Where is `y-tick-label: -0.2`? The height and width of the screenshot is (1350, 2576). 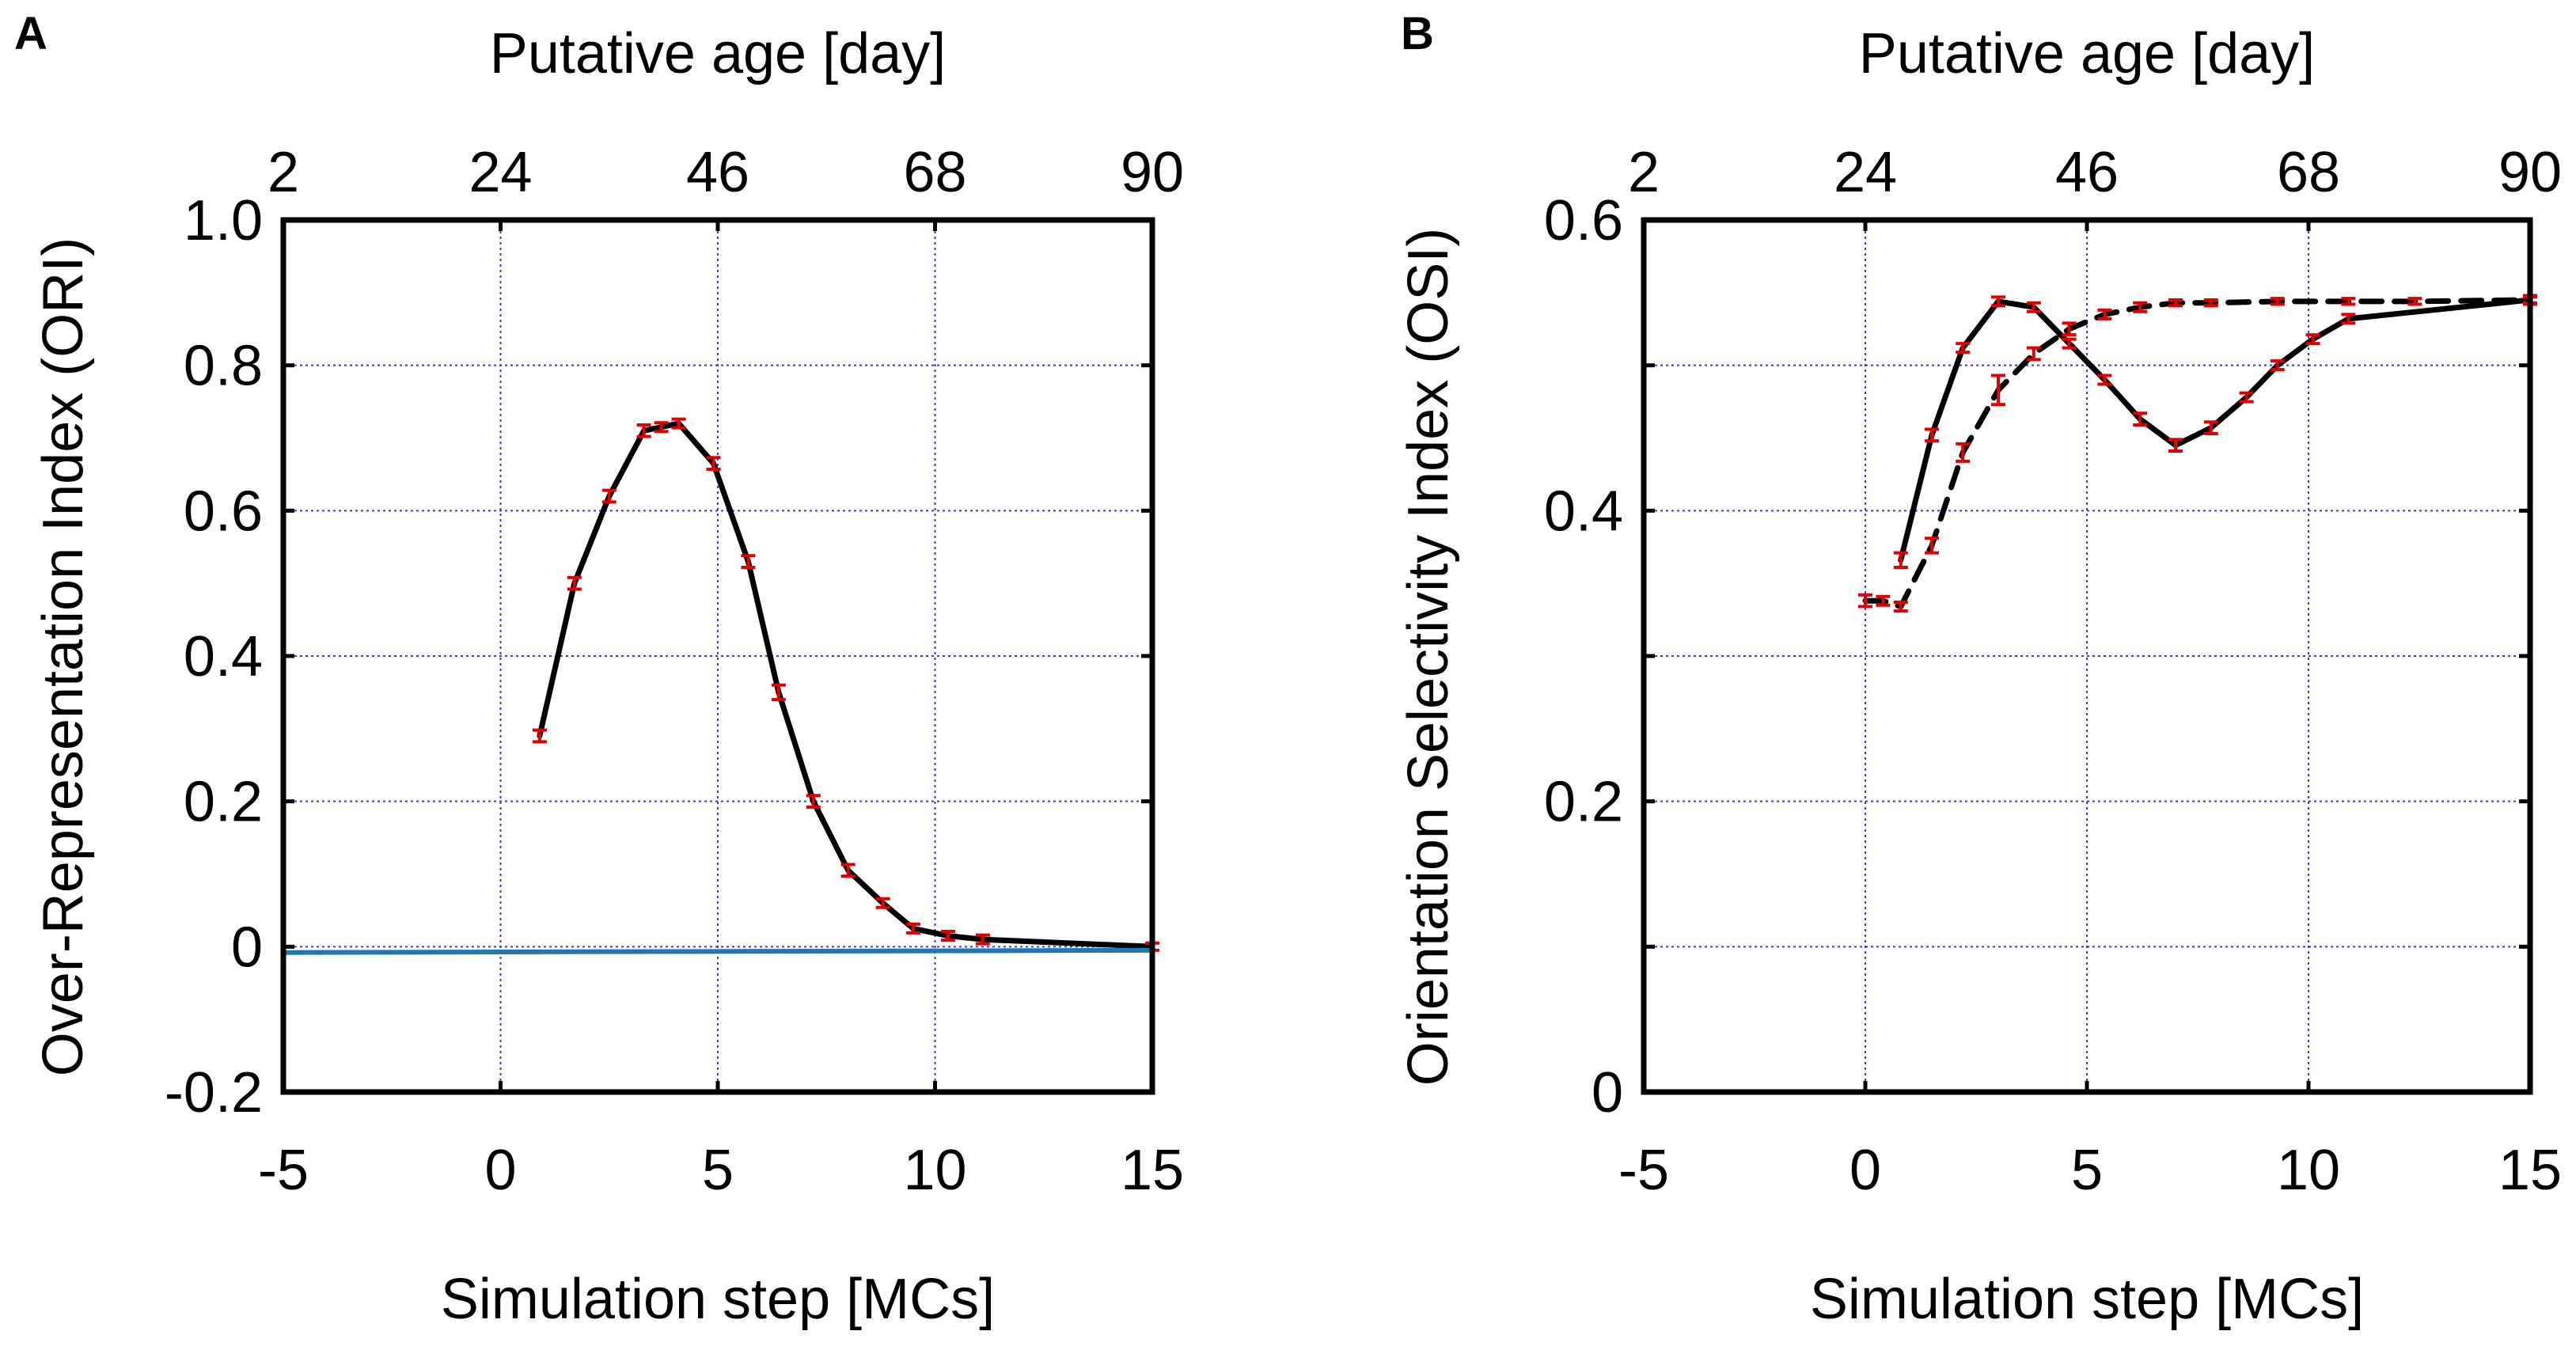 y-tick-label: -0.2 is located at coordinates (214, 1092).